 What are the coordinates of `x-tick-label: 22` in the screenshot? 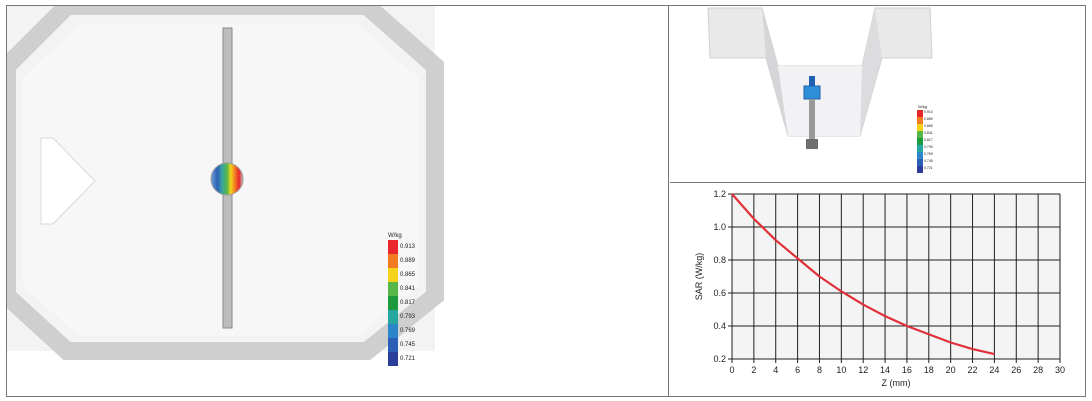 It's located at (973, 370).